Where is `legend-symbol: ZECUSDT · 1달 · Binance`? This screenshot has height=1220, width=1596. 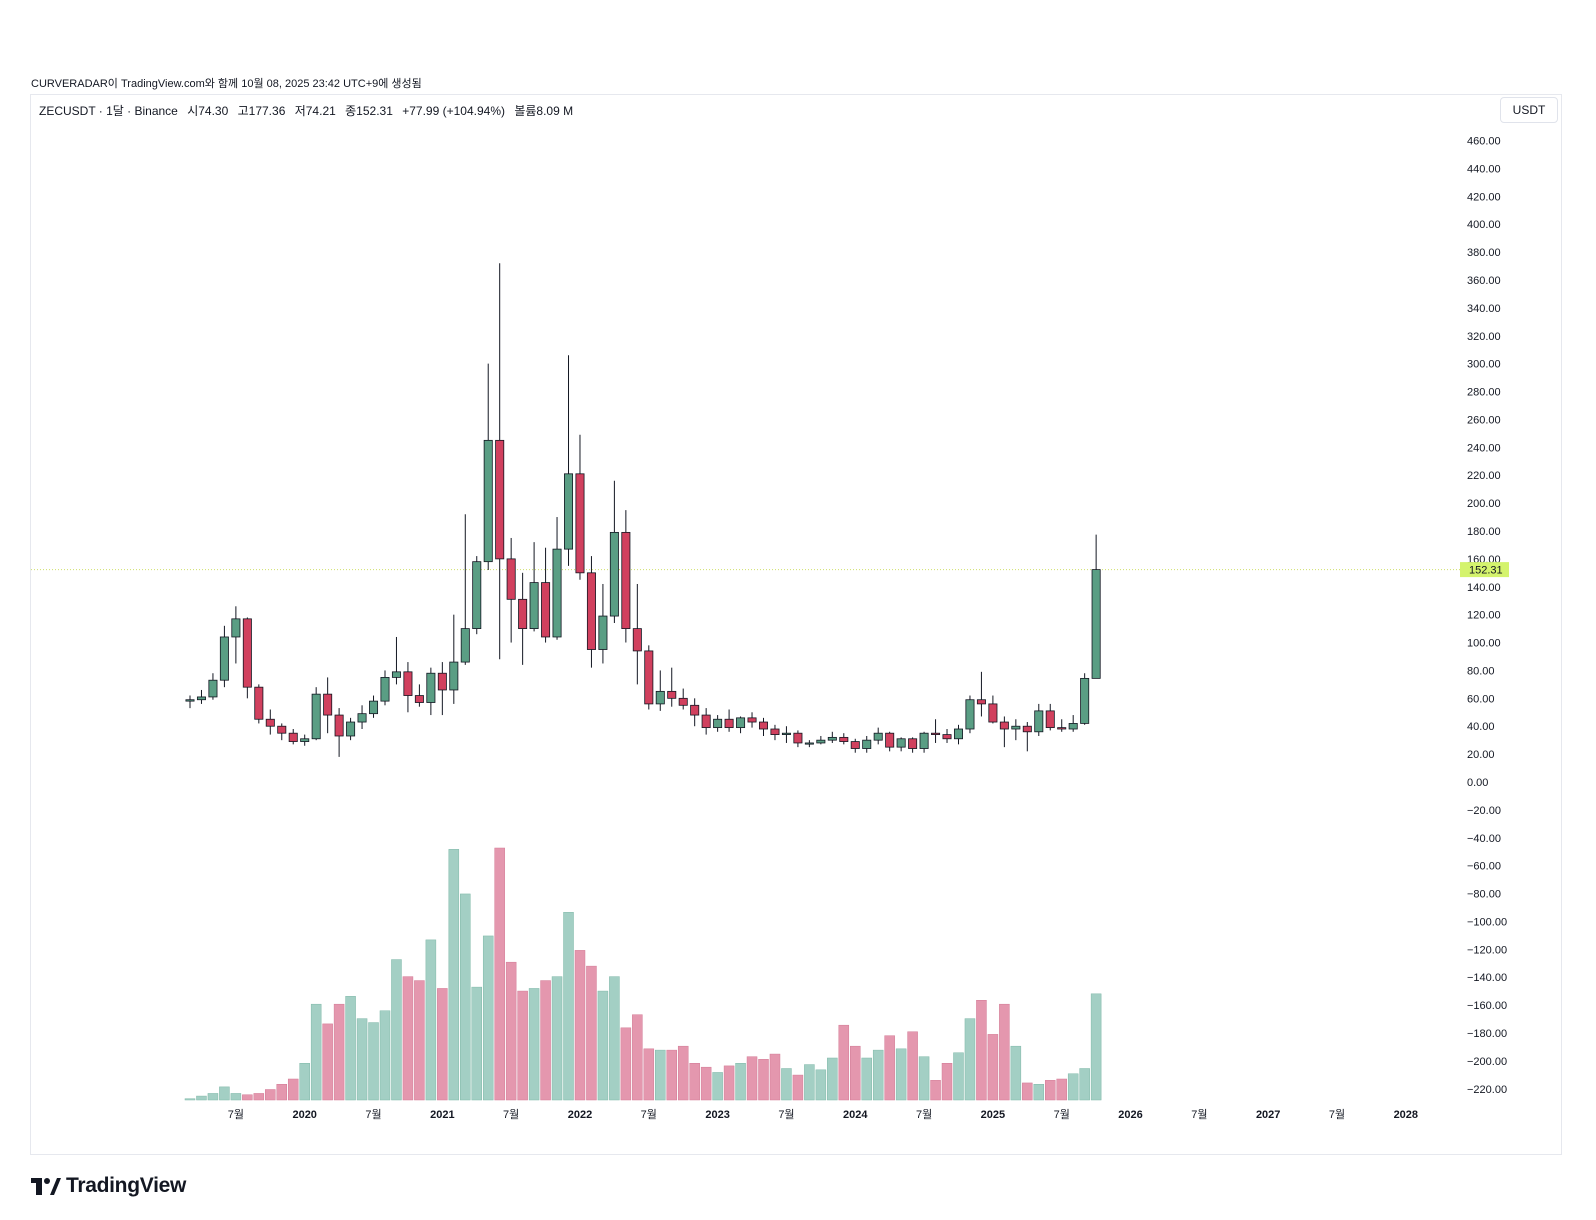
legend-symbol: ZECUSDT · 1달 · Binance is located at coordinates (108, 111).